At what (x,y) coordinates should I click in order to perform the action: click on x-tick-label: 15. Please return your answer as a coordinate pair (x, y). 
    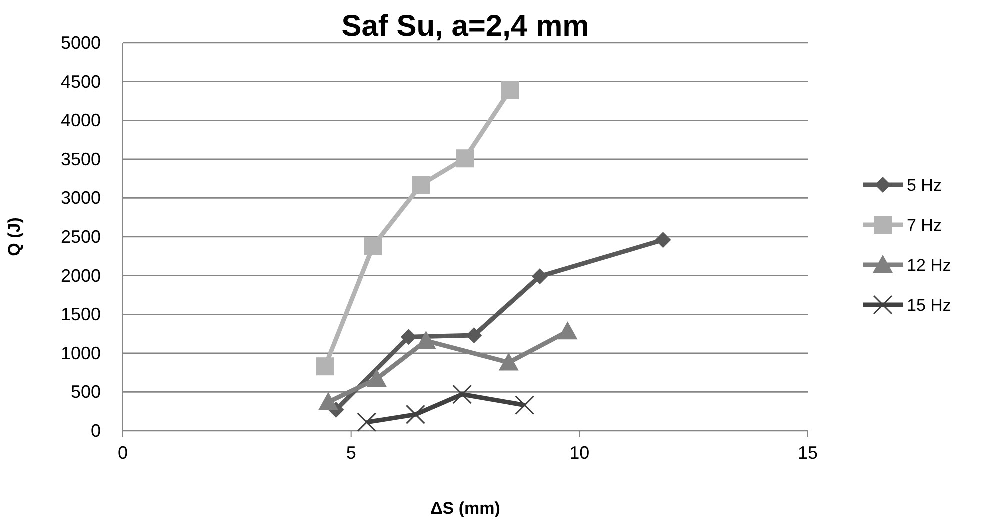
    Looking at the image, I should click on (808, 453).